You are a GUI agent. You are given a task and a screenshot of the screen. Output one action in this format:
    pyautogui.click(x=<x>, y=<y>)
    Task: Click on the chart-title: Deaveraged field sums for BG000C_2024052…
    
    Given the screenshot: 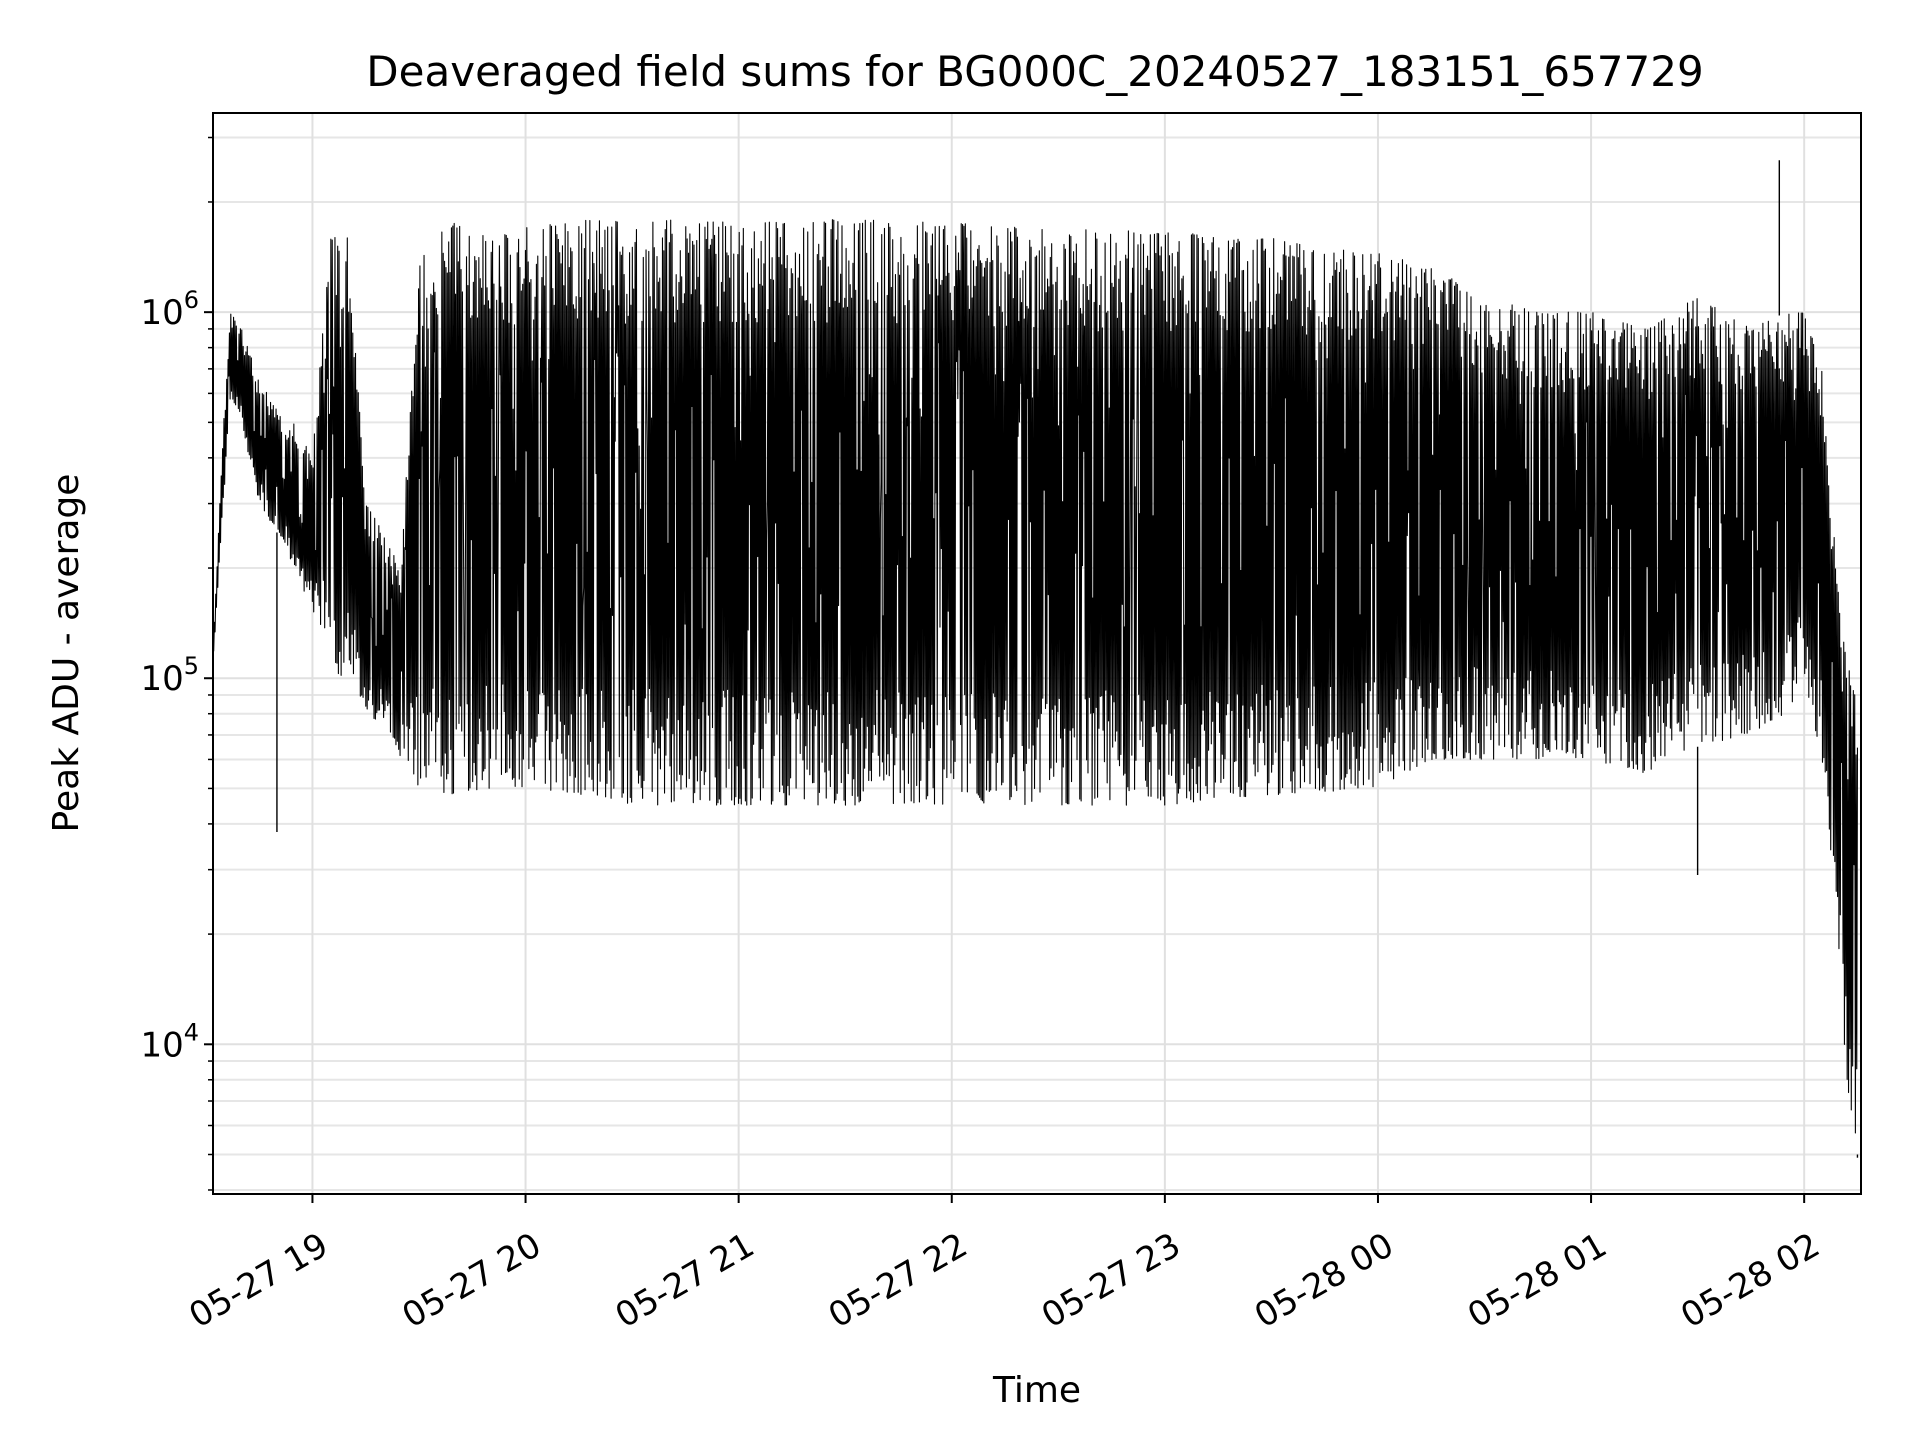 What is the action you would take?
    pyautogui.click(x=1034, y=71)
    